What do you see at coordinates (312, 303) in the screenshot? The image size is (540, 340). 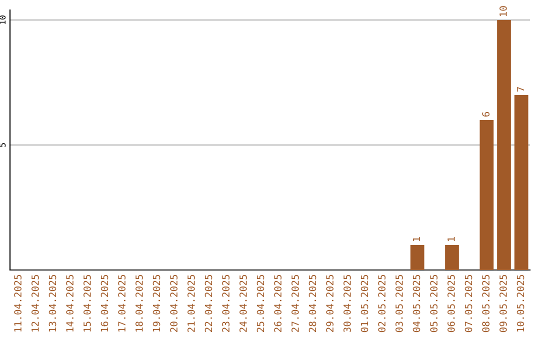 I see `x-tick-label: 28.04.2025` at bounding box center [312, 303].